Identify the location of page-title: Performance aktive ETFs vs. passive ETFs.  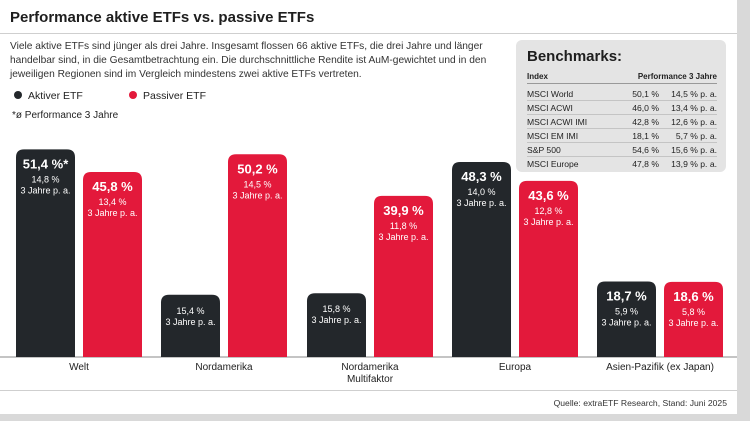
(162, 17).